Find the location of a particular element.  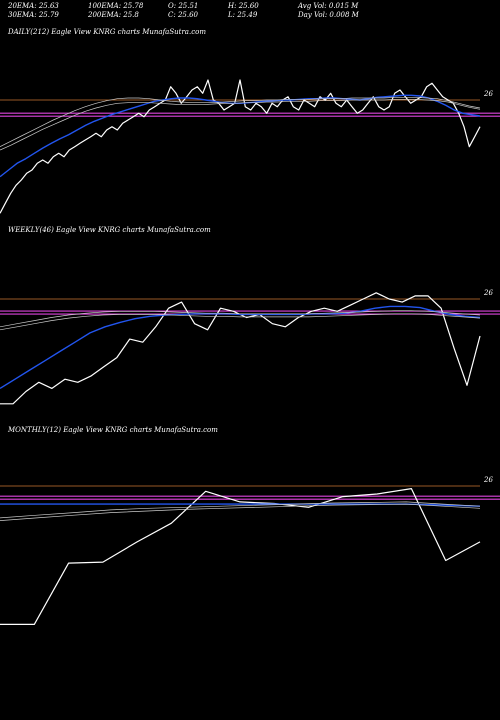

header-ema30: 30EMA: 25.79 is located at coordinates (33, 15).